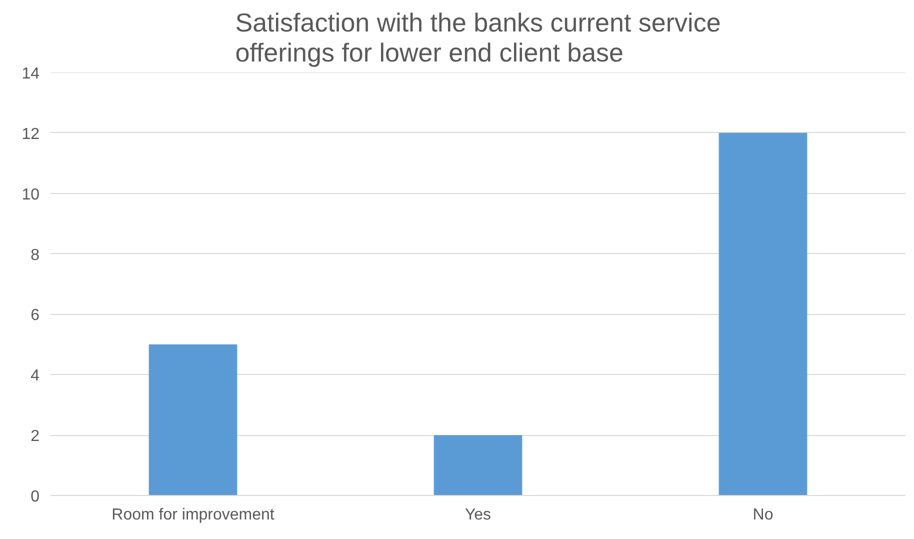  I want to click on y-tick-label: 6, so click(35, 315).